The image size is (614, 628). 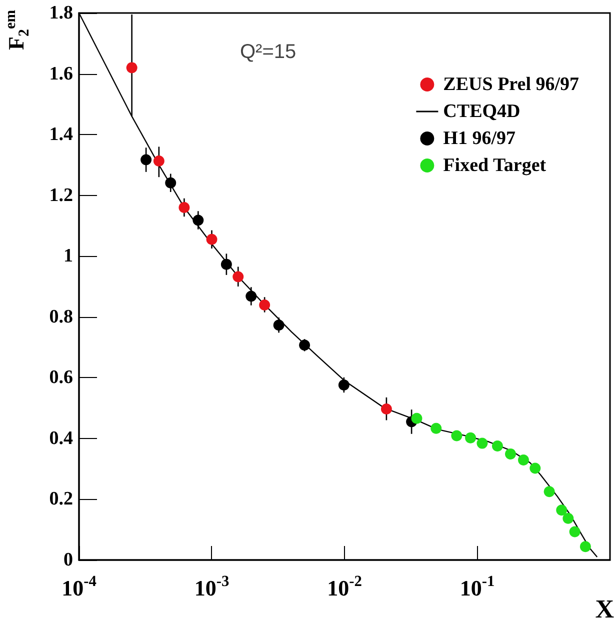 What do you see at coordinates (61, 317) in the screenshot?
I see `y-tick-label: 0.8` at bounding box center [61, 317].